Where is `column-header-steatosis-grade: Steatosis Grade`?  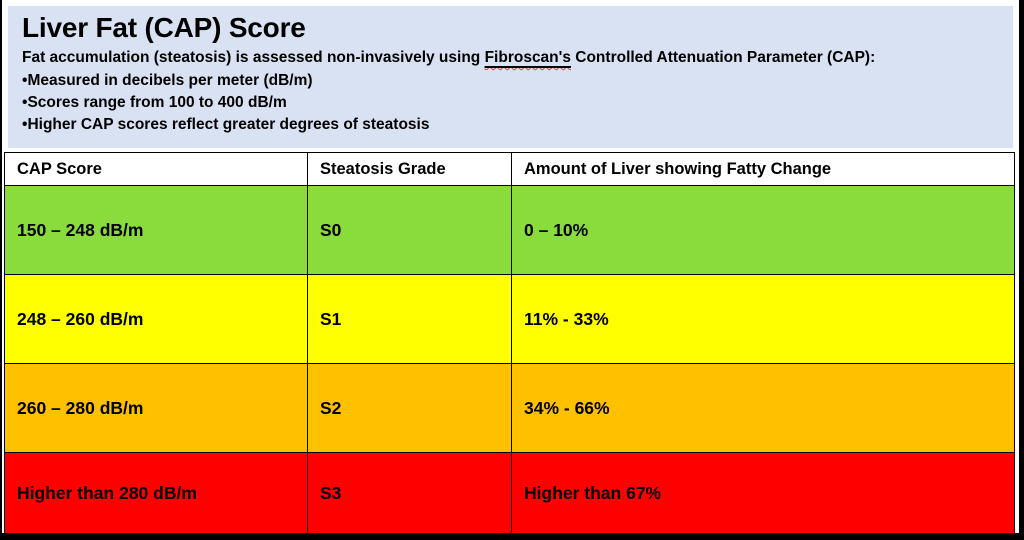
column-header-steatosis-grade: Steatosis Grade is located at coordinates (409, 169).